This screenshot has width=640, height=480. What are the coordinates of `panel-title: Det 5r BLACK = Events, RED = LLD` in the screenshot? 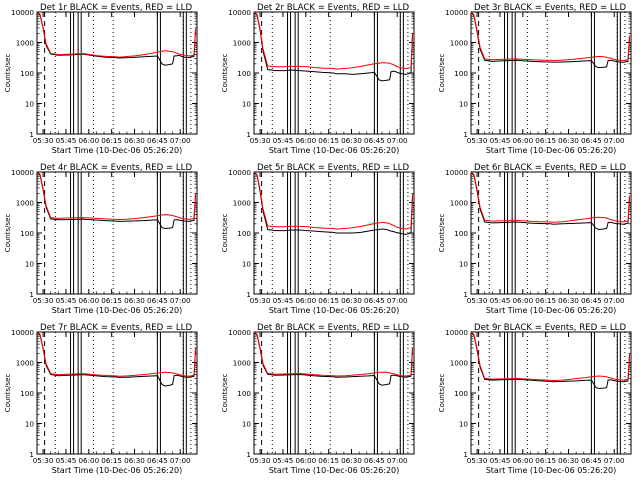 It's located at (333, 168).